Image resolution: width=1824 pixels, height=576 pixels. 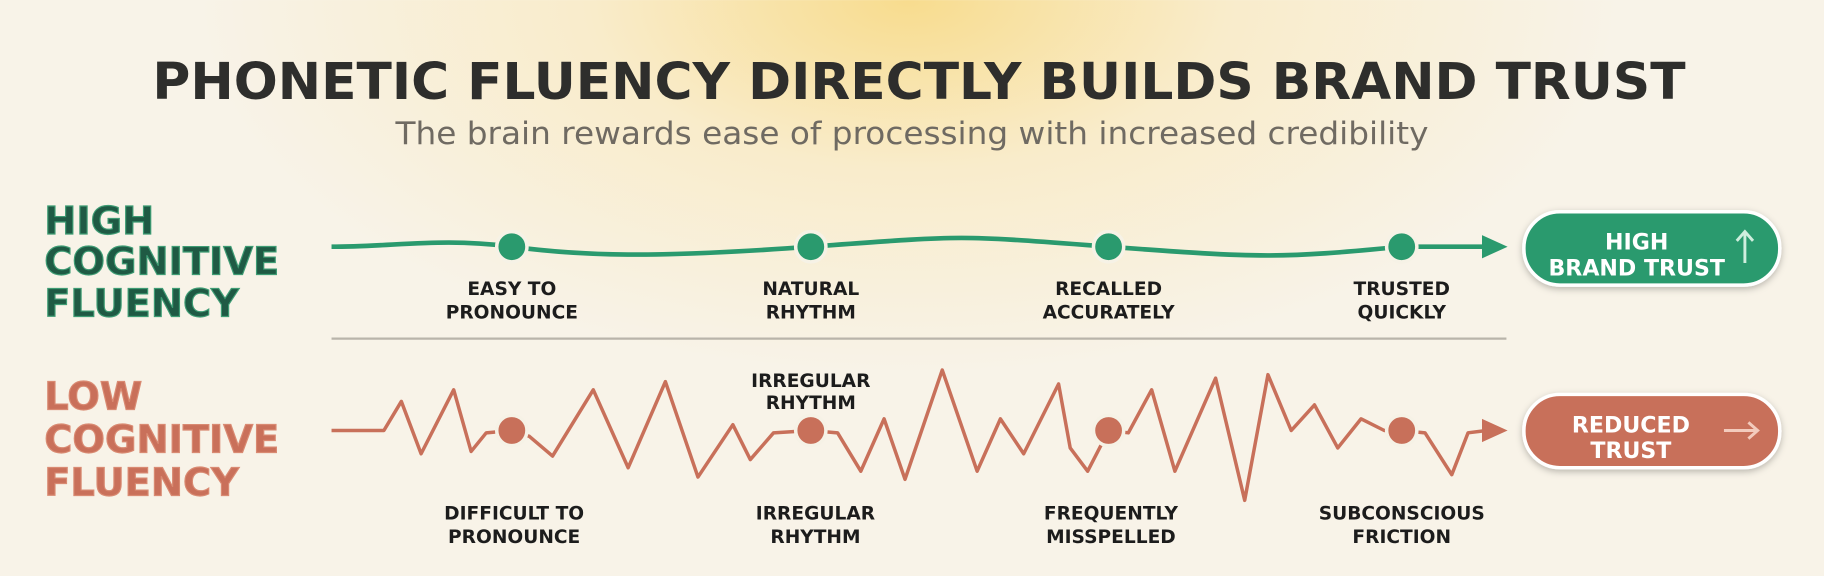 What do you see at coordinates (909, 246) in the screenshot?
I see `fluent-wave` at bounding box center [909, 246].